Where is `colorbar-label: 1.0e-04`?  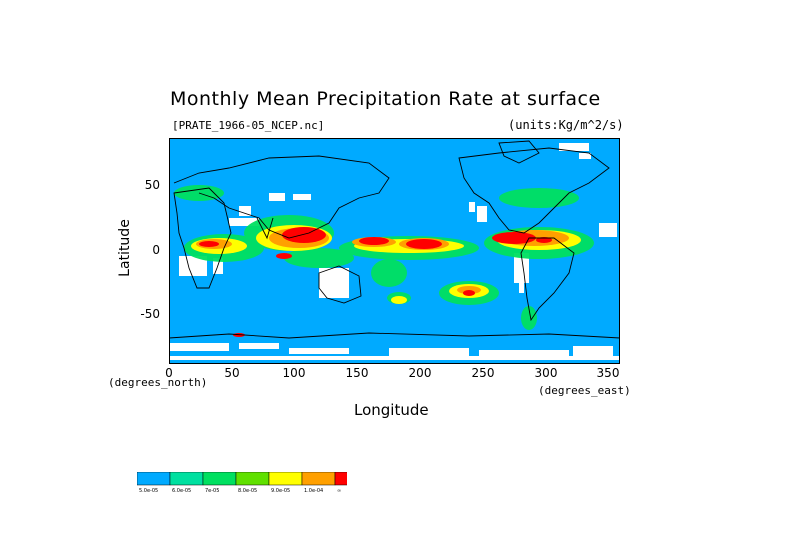 colorbar-label: 1.0e-04 is located at coordinates (313, 491).